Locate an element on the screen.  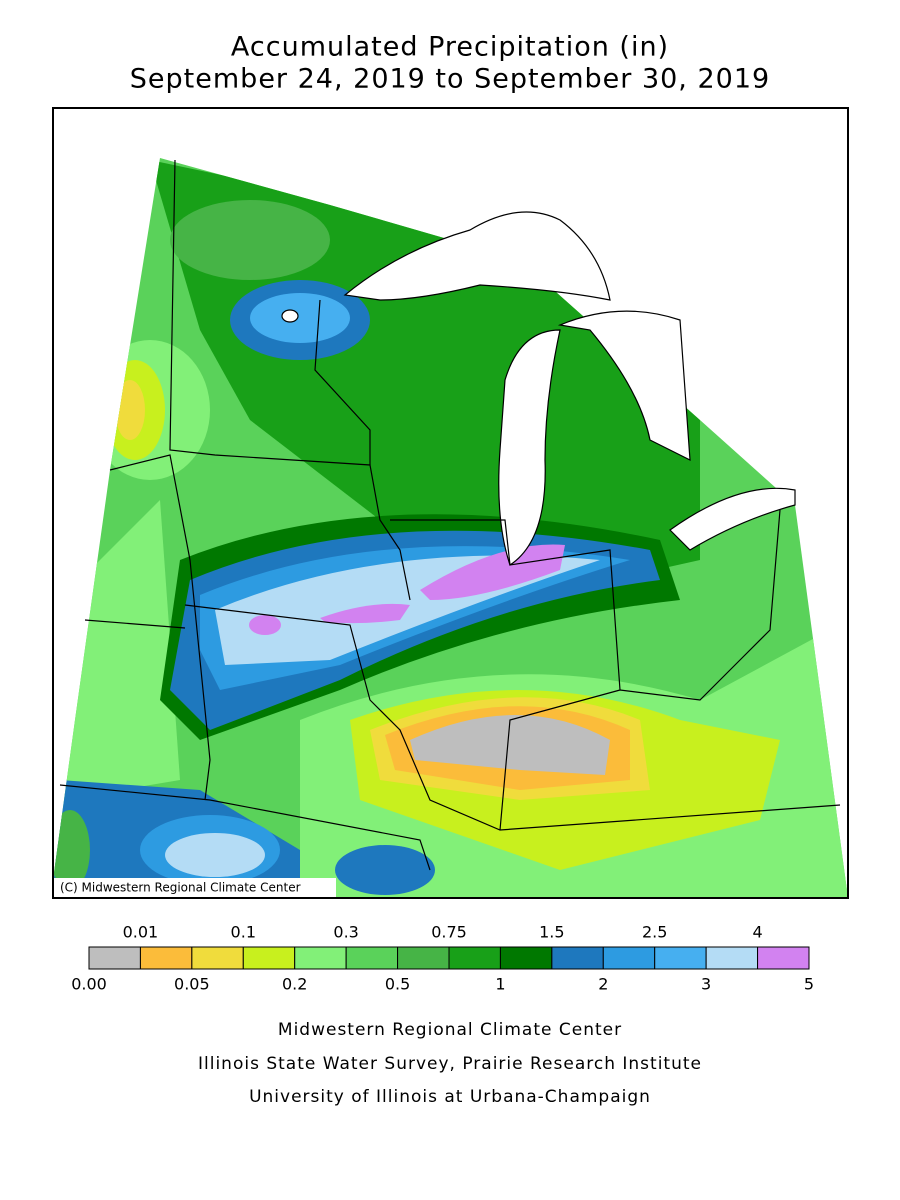
legend-upper-label: 0.3 is located at coordinates (345, 932).